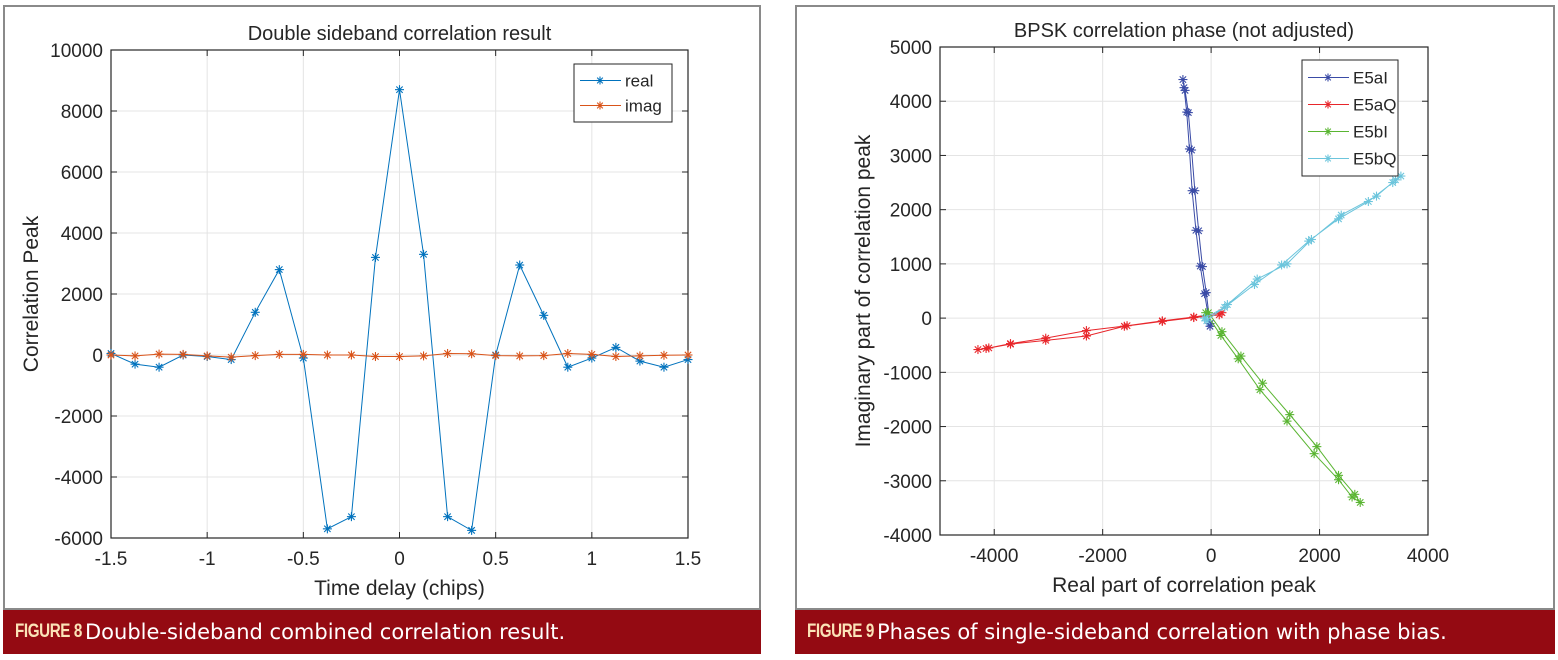 This screenshot has height=660, width=1558. Describe the element at coordinates (907, 482) in the screenshot. I see `y-tick-label: -3000` at that location.